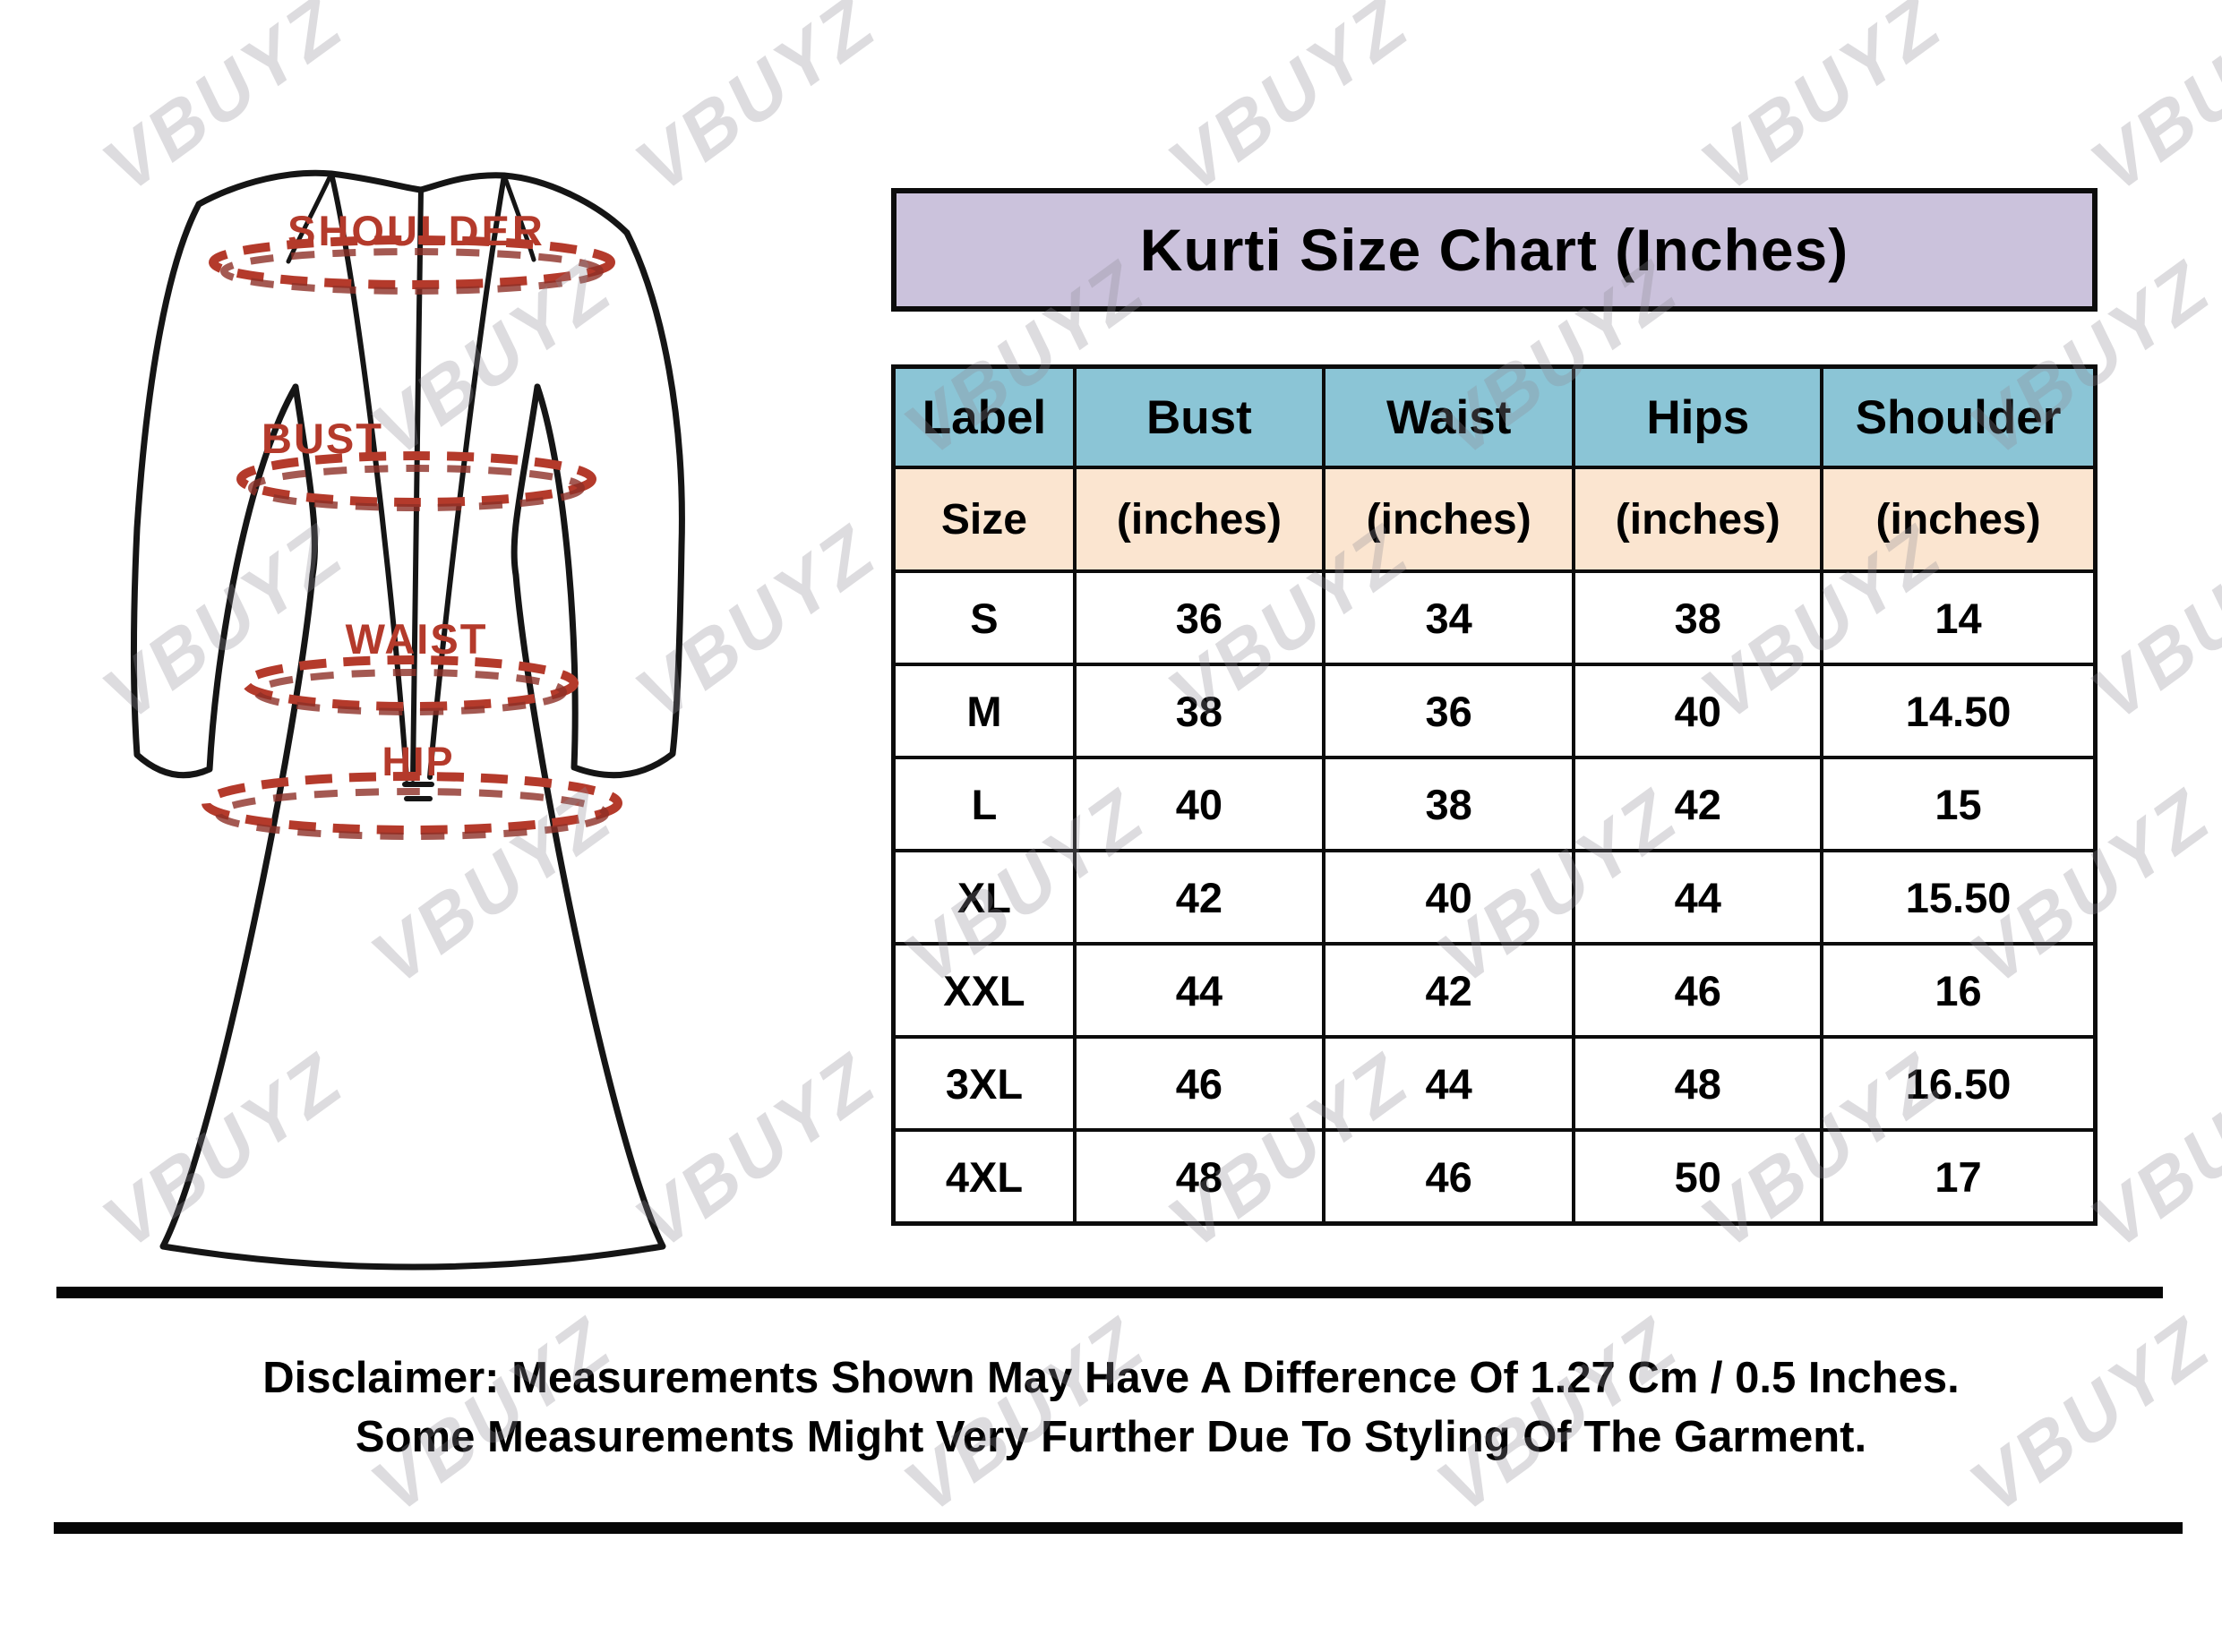 Image resolution: width=2222 pixels, height=1652 pixels. Describe the element at coordinates (986, 711) in the screenshot. I see `table-cell: M` at that location.